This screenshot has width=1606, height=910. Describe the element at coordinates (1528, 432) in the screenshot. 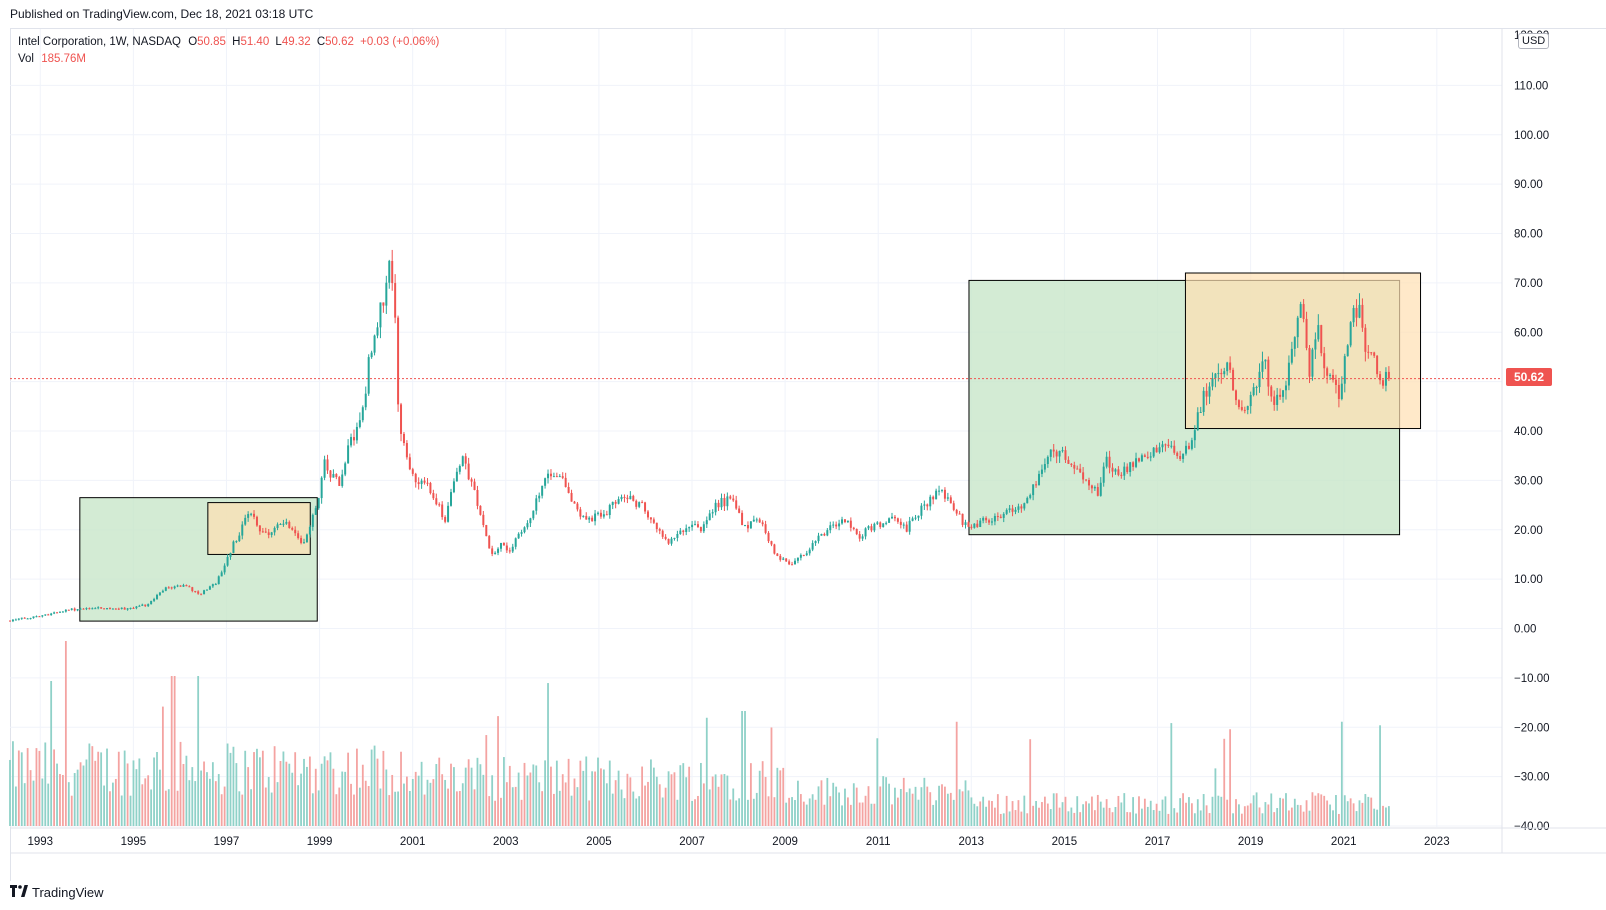

I see `y-tick-label: 40.00` at that location.